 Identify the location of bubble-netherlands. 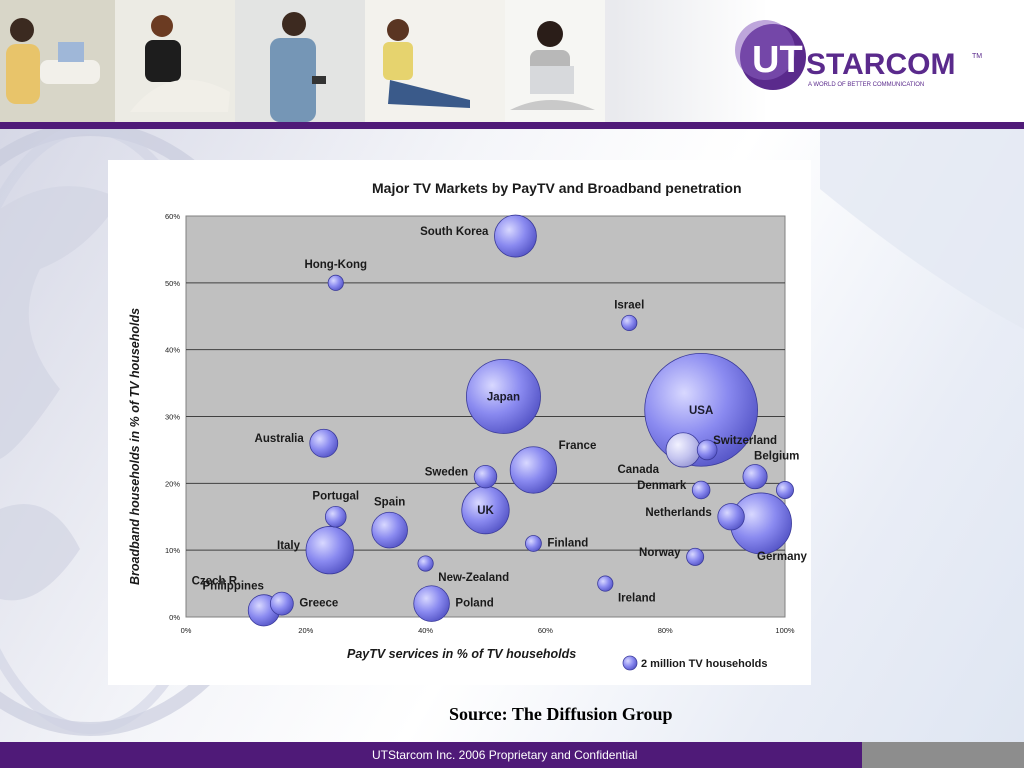
(731, 517).